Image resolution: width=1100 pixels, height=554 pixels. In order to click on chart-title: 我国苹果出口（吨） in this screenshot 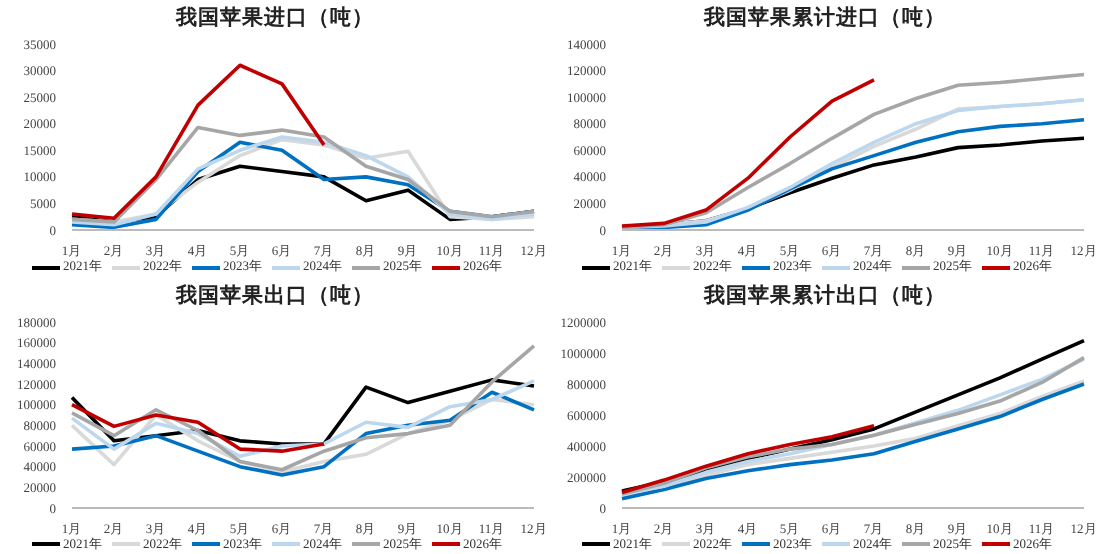, I will do `click(274, 296)`.